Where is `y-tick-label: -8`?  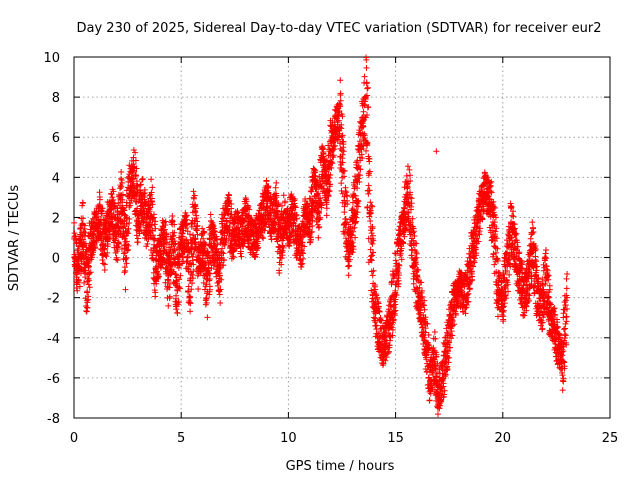
y-tick-label: -8 is located at coordinates (53, 419).